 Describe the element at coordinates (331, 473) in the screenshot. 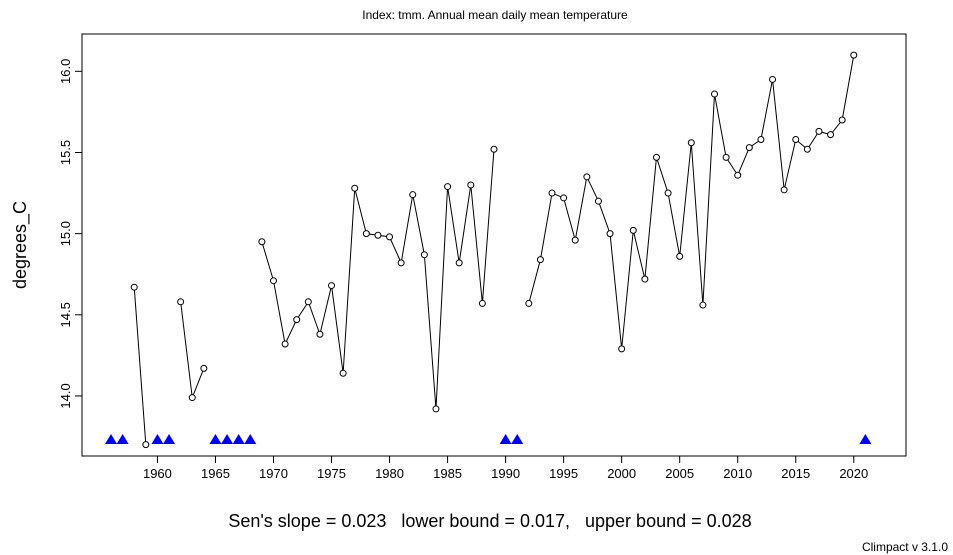

I see `x-tick-label: 1975` at that location.